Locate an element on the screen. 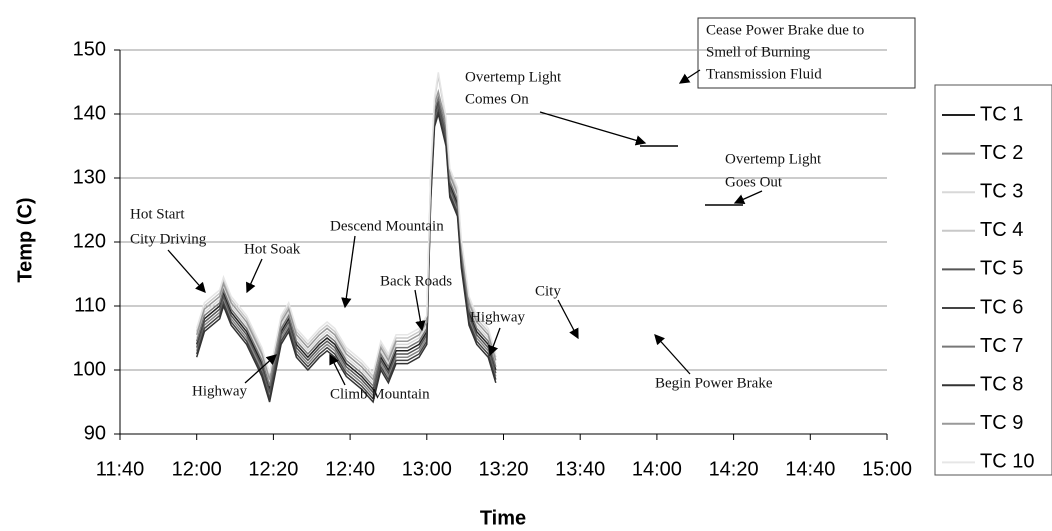  annotation-box is located at coordinates (806, 53).